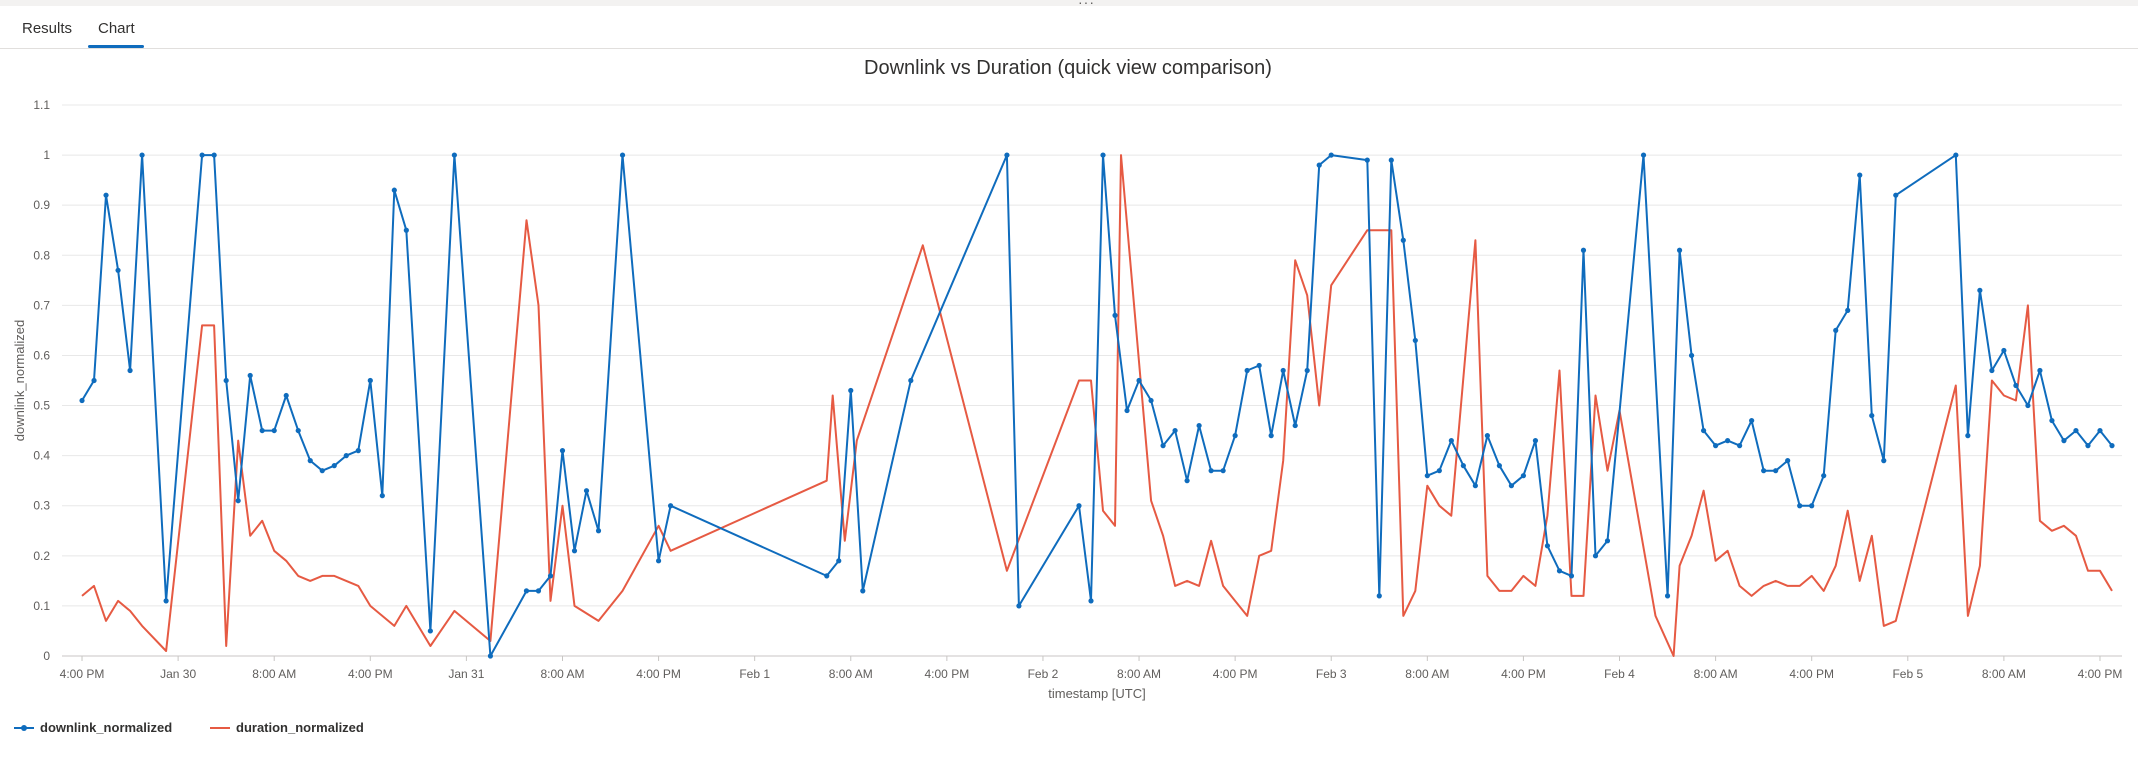 The image size is (2138, 760). Describe the element at coordinates (41, 255) in the screenshot. I see `y-tick-label: 0.8` at that location.